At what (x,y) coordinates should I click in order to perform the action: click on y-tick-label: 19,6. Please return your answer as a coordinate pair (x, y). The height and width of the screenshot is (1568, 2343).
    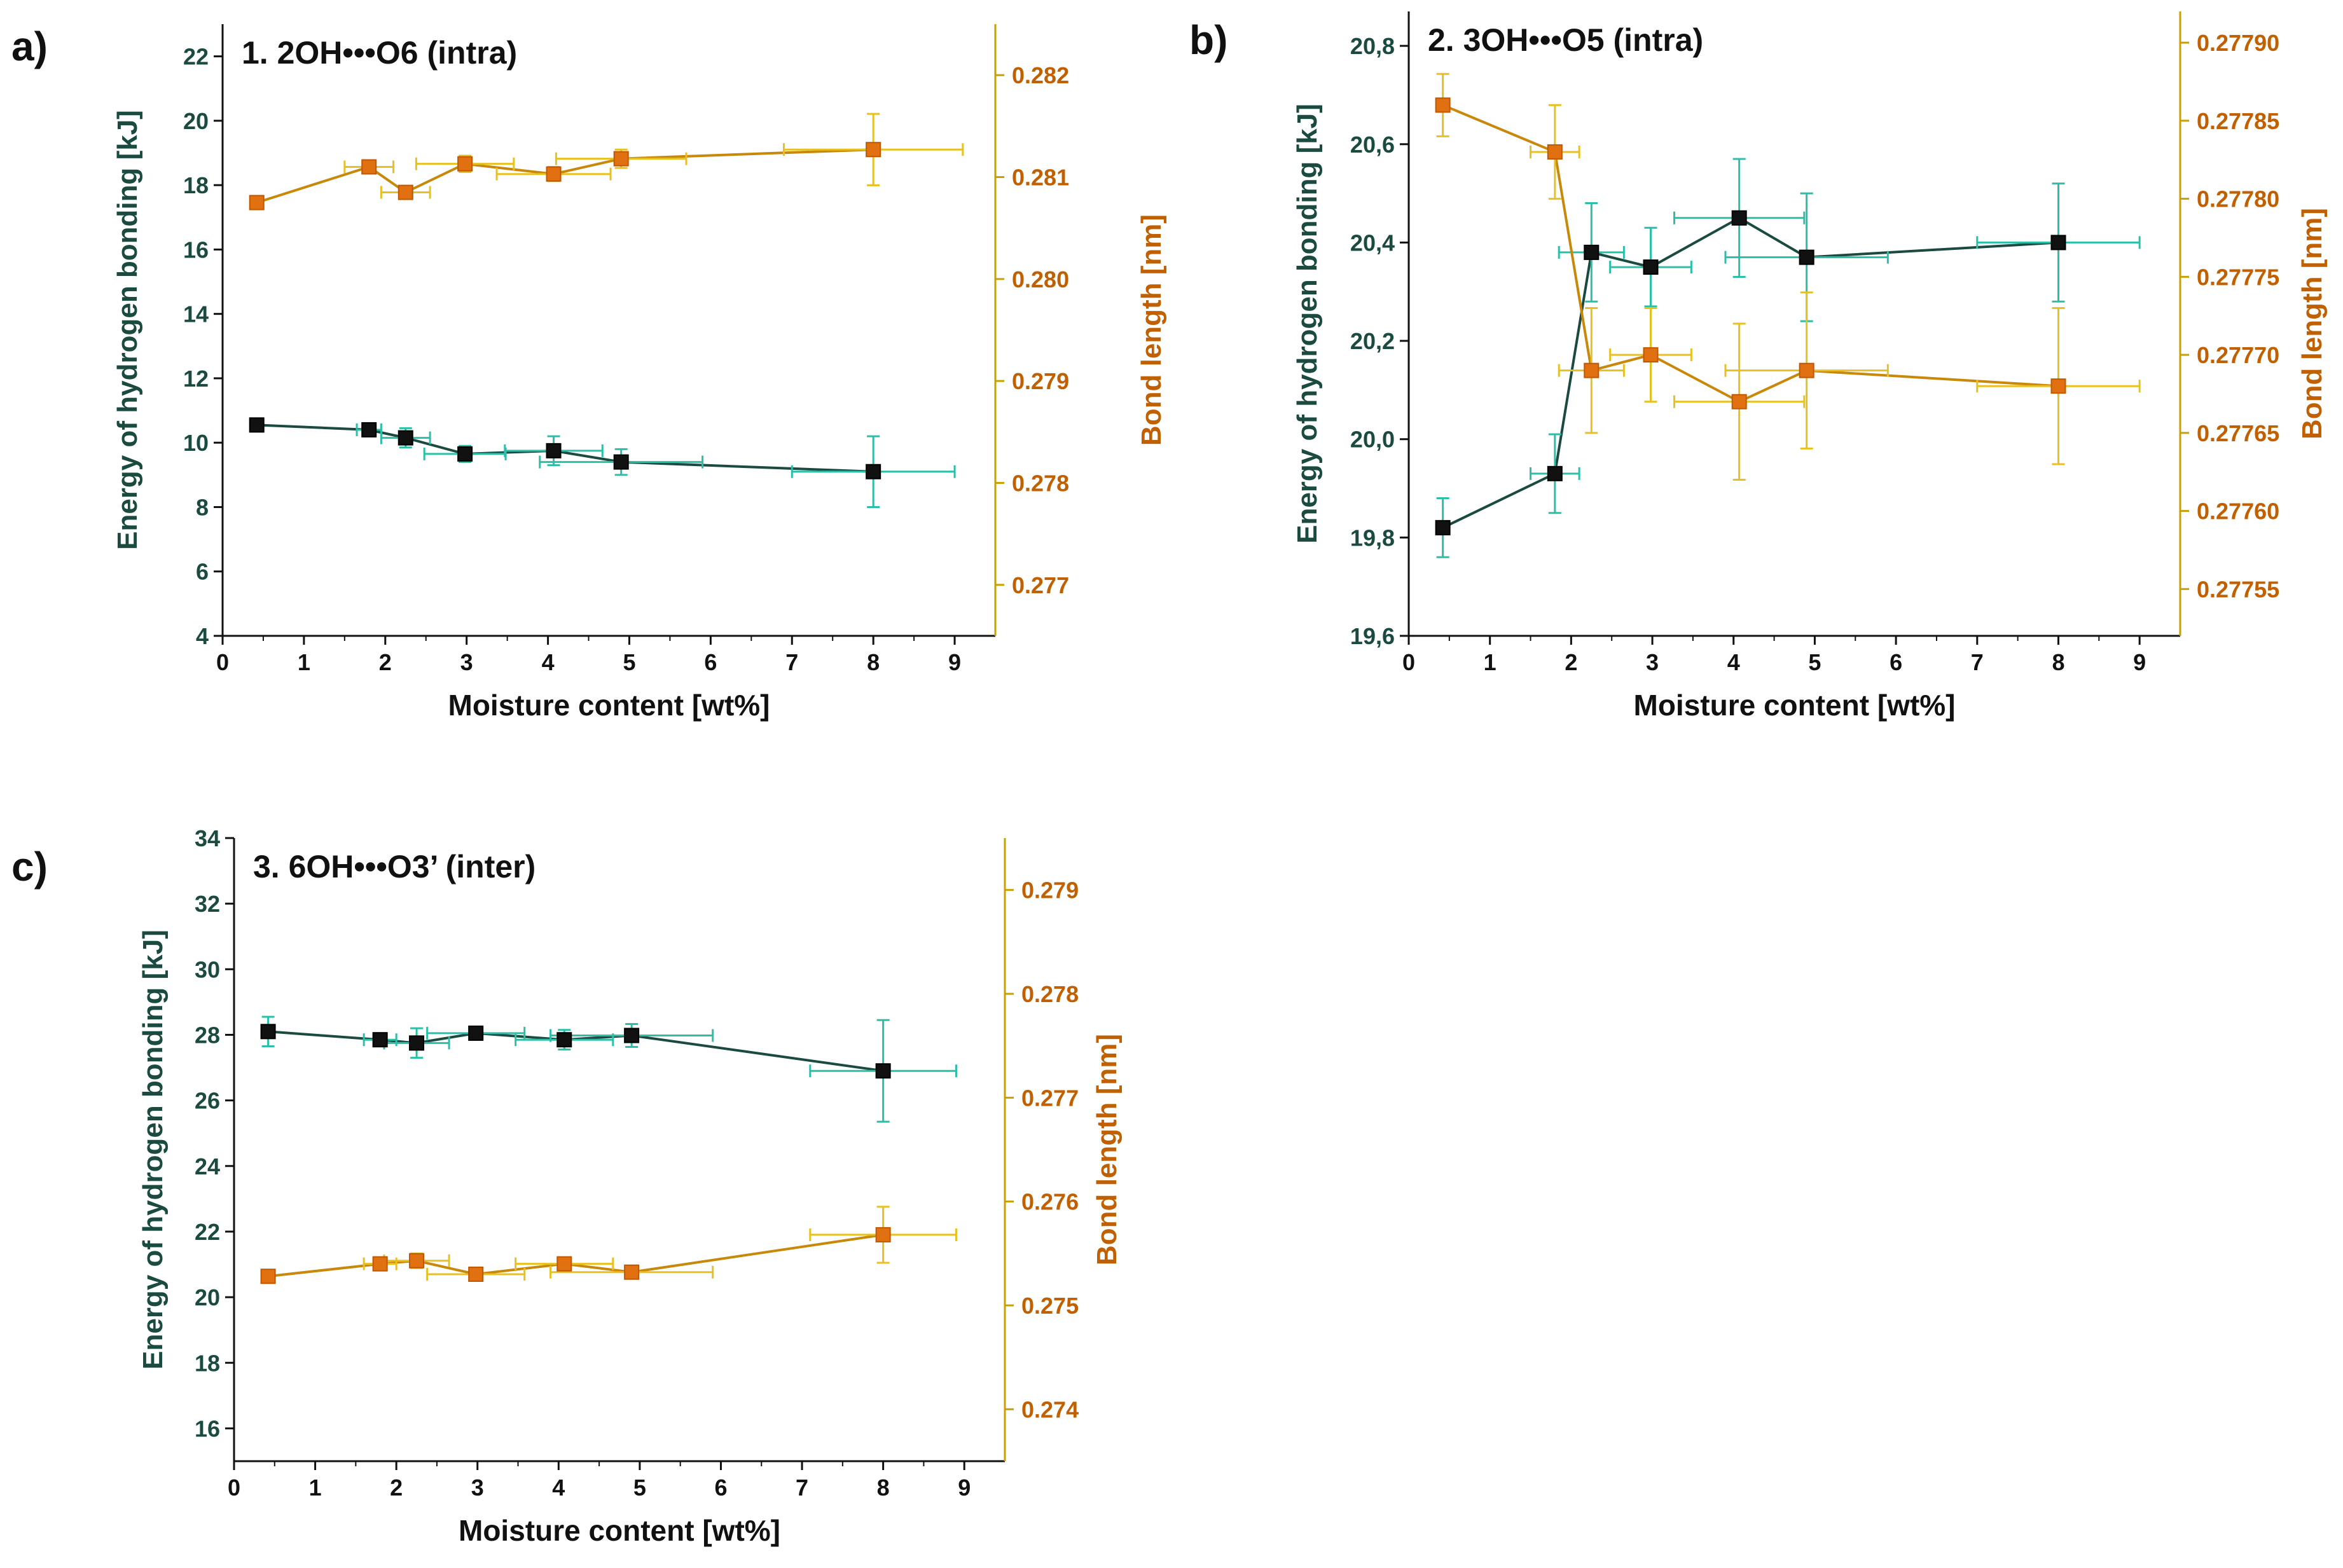
    Looking at the image, I should click on (1372, 636).